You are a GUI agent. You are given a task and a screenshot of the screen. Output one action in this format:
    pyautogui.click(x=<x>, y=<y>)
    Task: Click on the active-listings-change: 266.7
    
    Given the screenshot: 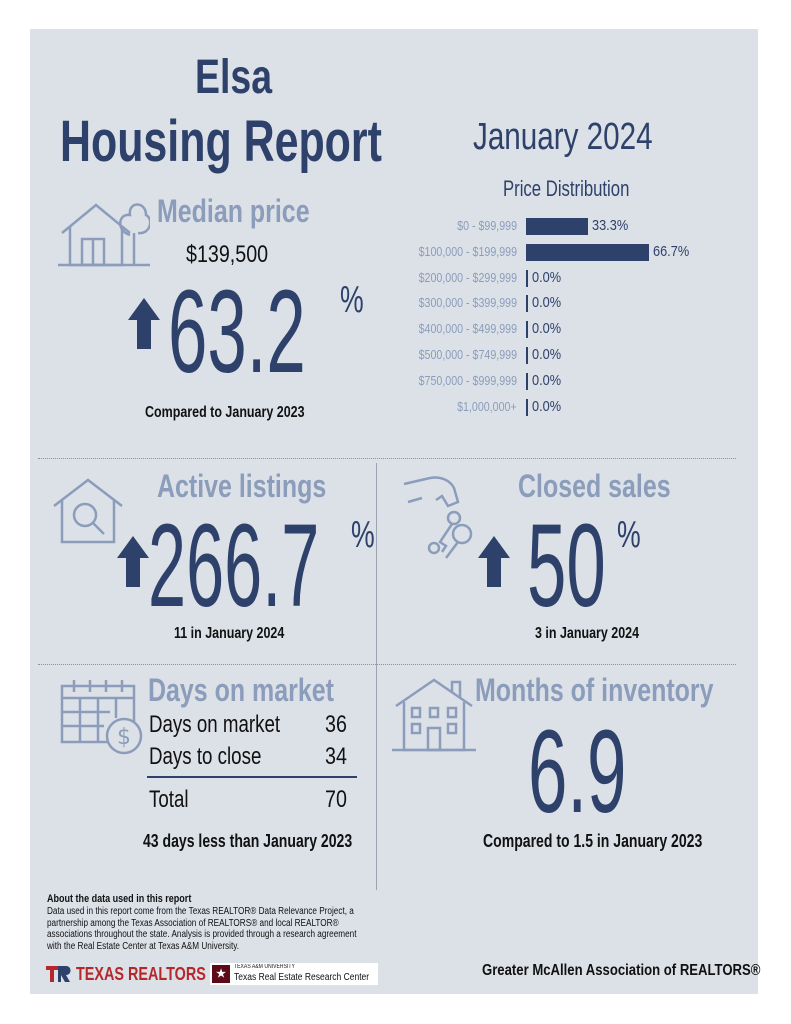 What is the action you would take?
    pyautogui.click(x=234, y=566)
    